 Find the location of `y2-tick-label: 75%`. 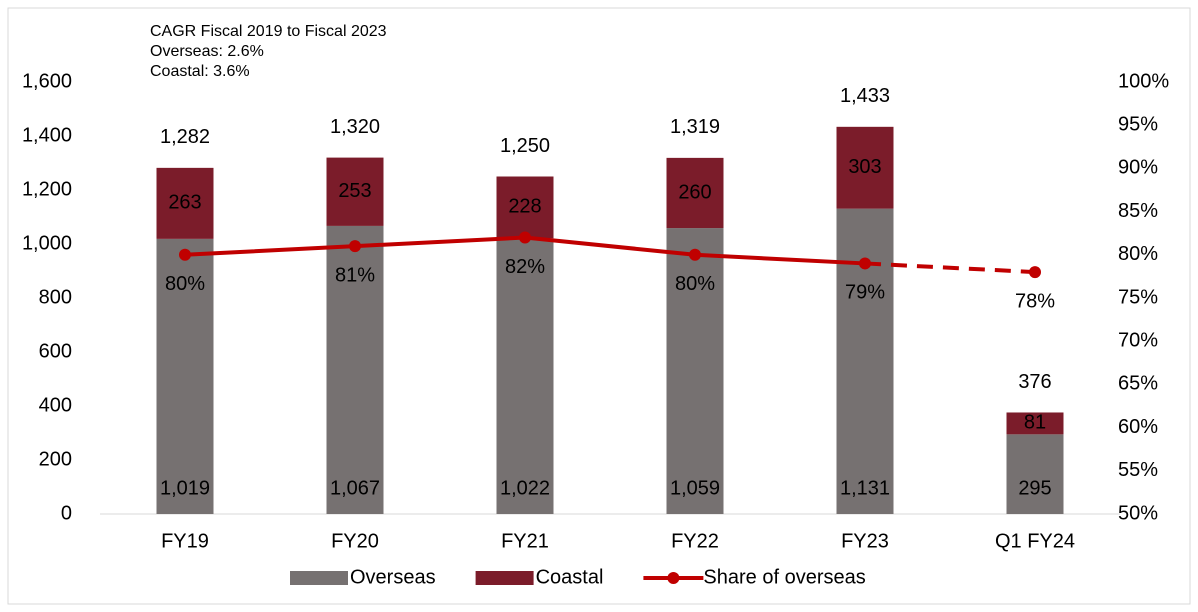

y2-tick-label: 75% is located at coordinates (1138, 297).